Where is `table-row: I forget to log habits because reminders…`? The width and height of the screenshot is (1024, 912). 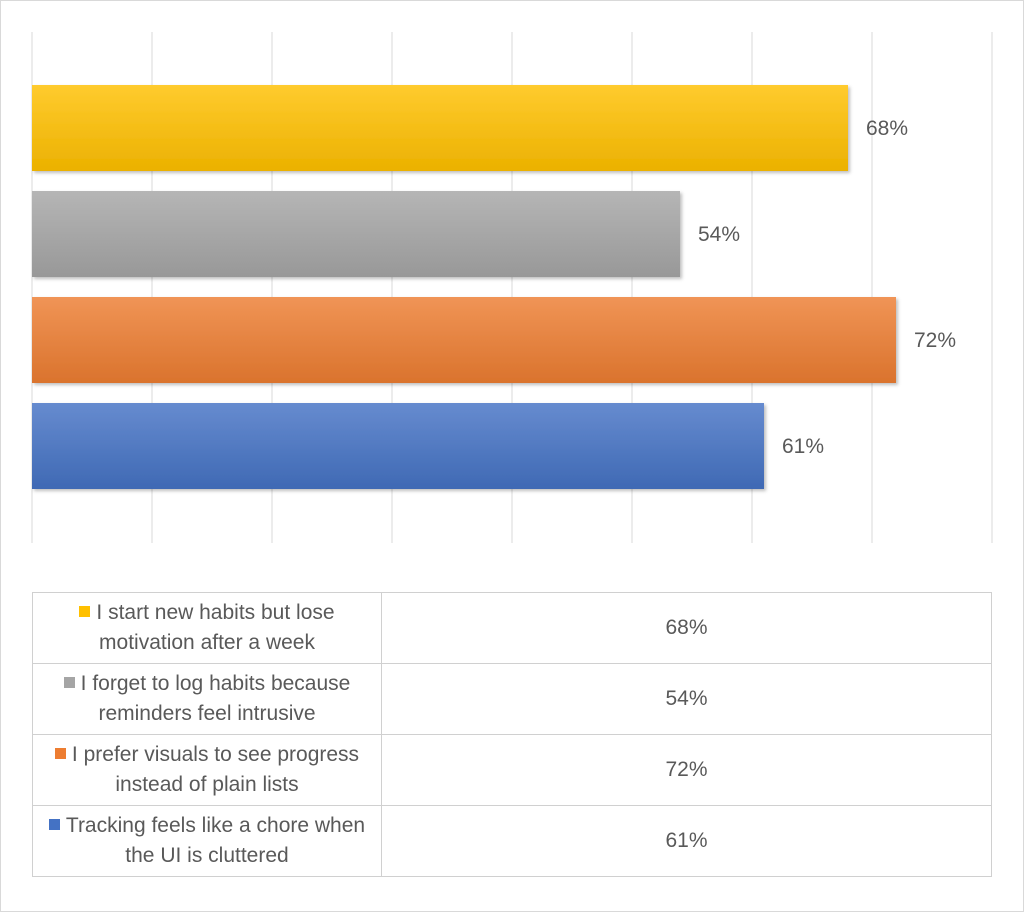 table-row: I forget to log habits because reminders… is located at coordinates (512, 699).